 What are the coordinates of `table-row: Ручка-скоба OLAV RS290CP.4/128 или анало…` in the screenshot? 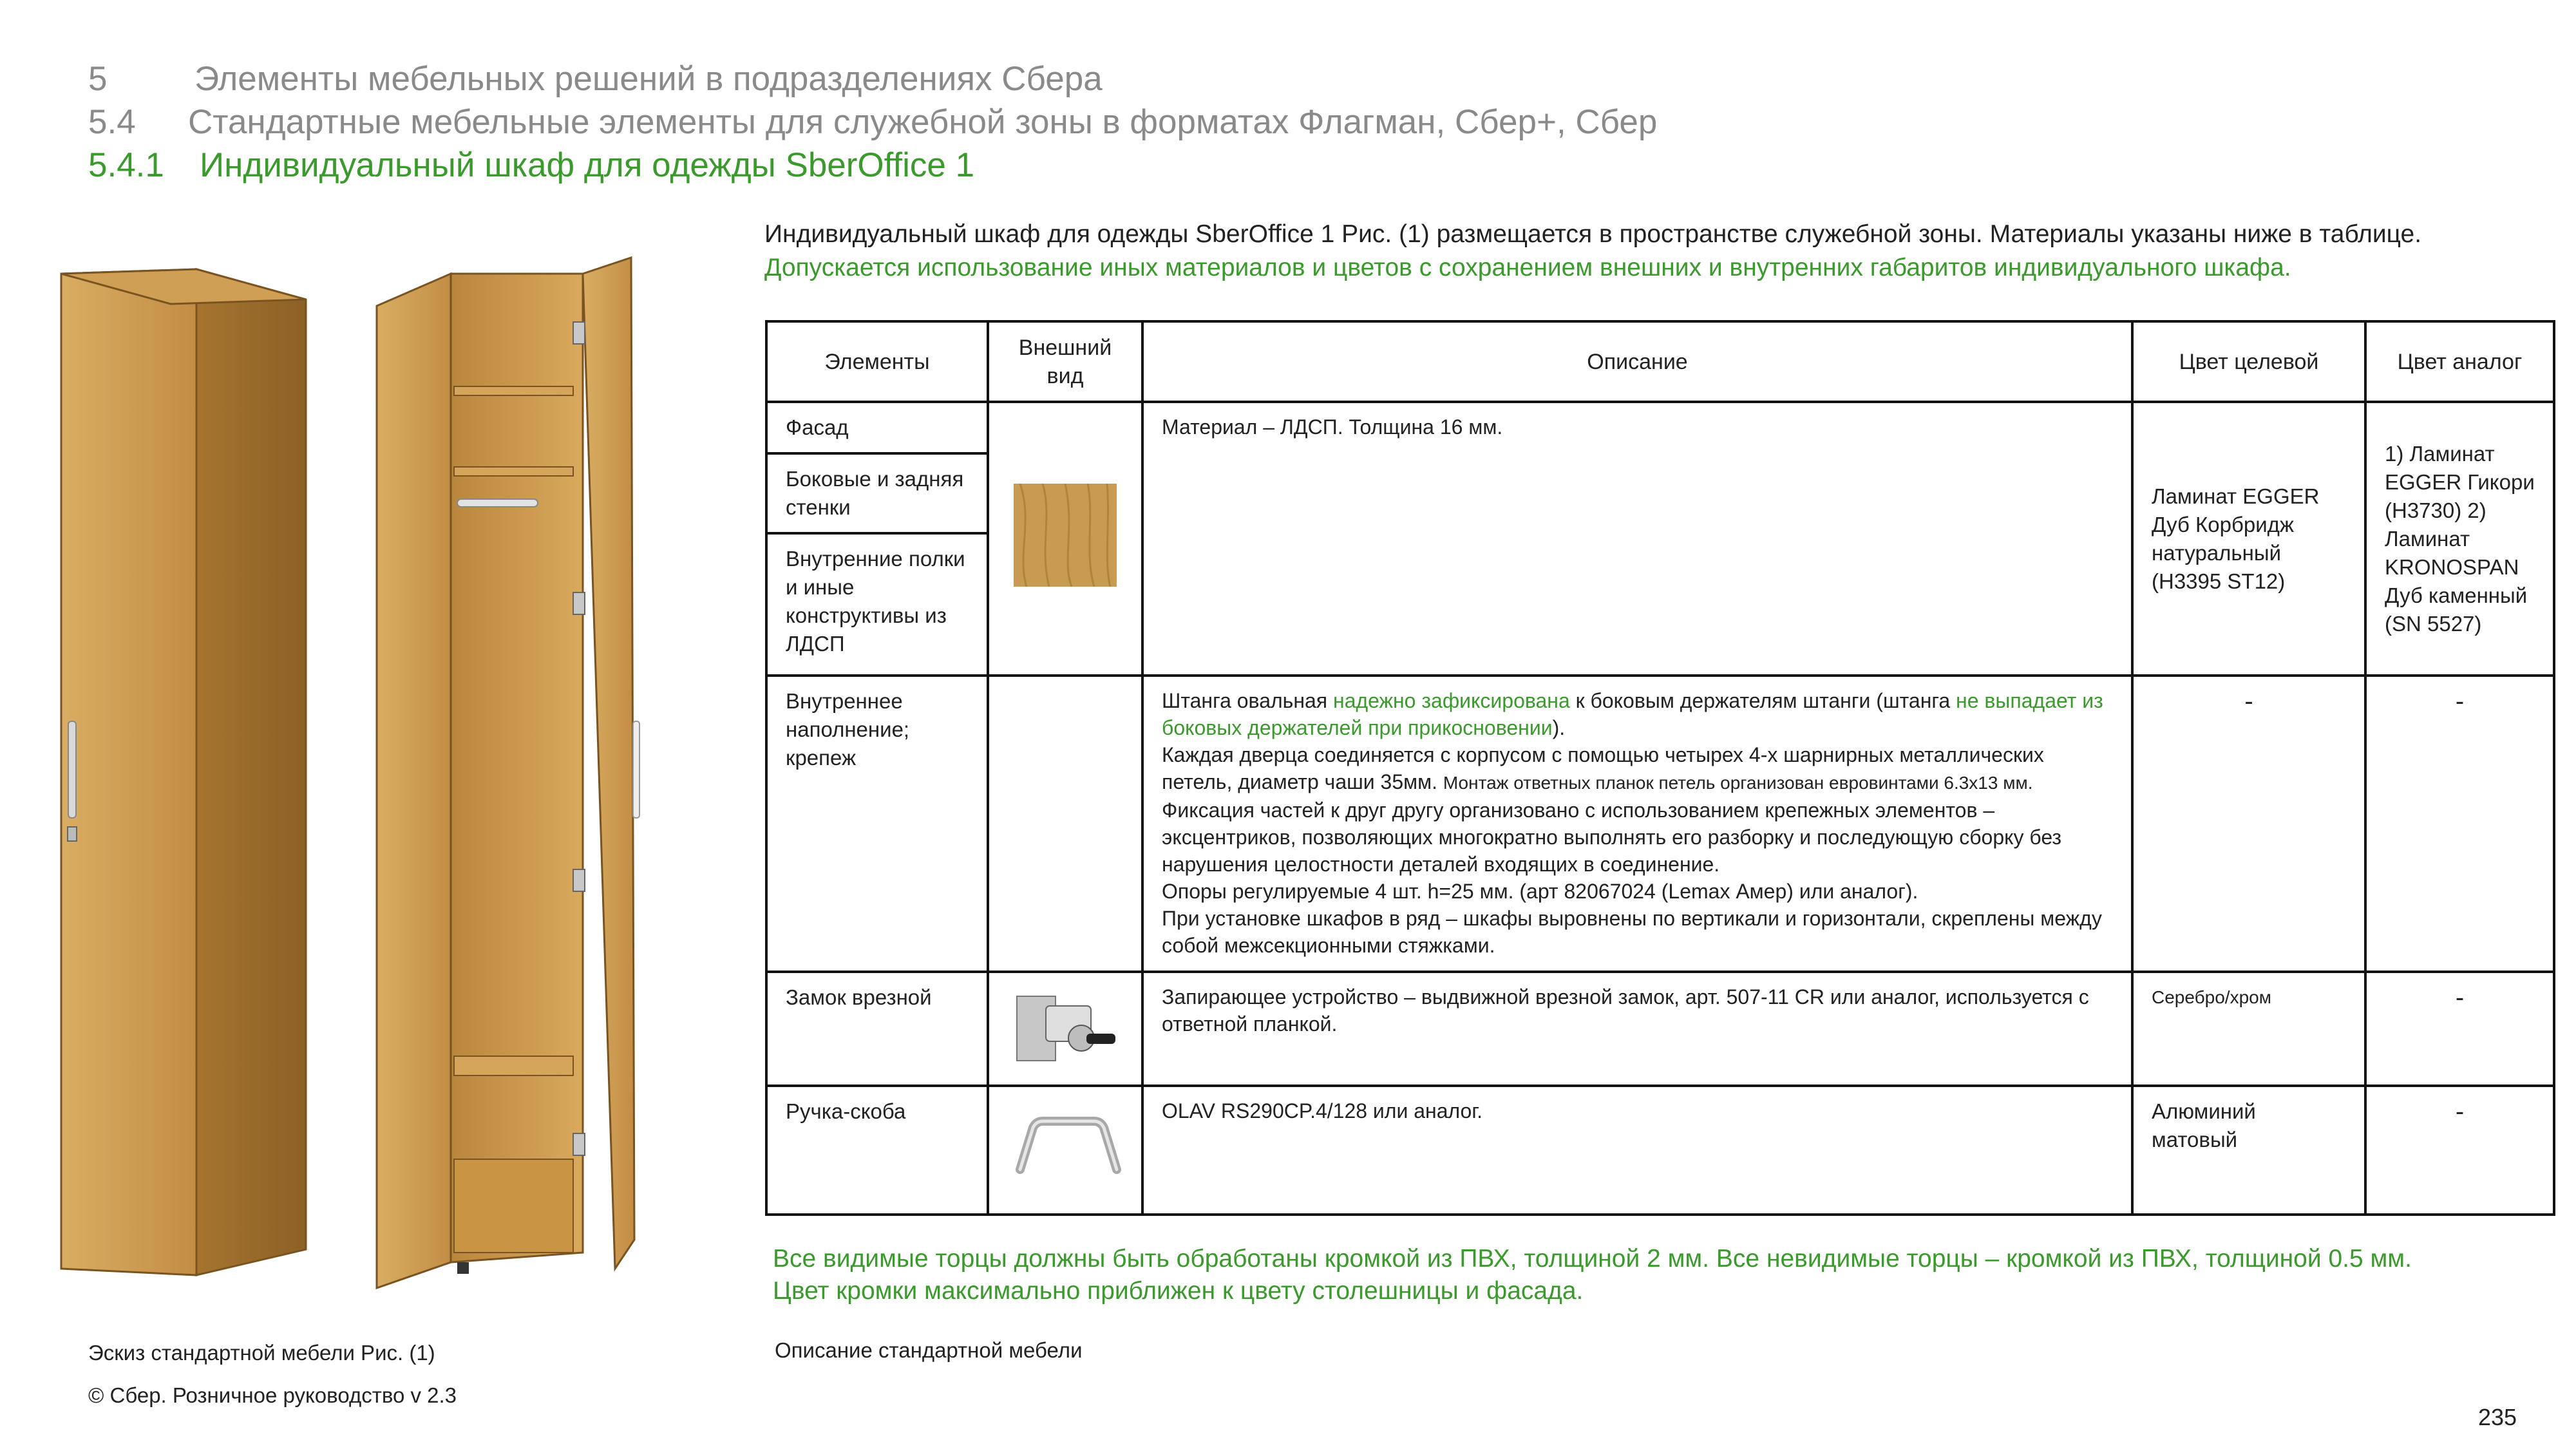 It's located at (1660, 1150).